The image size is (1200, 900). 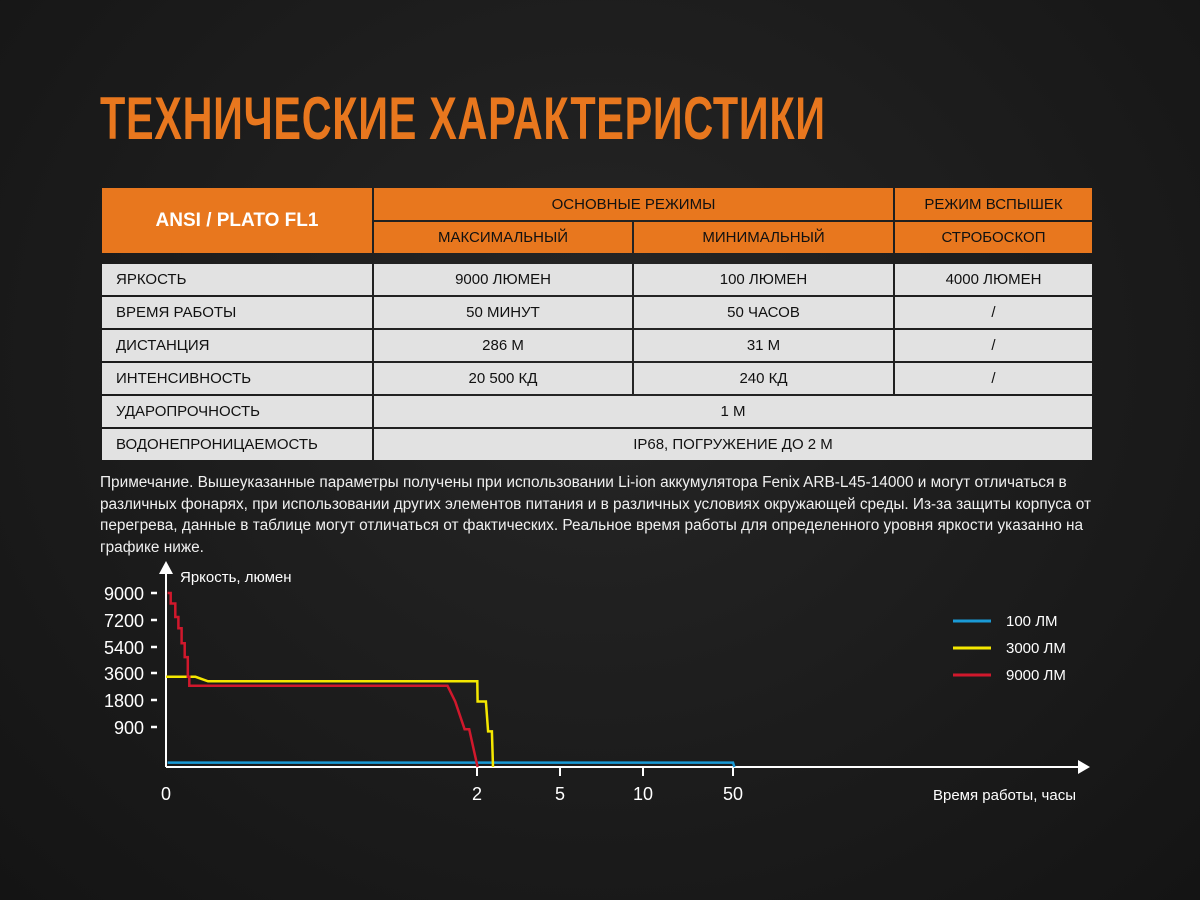 I want to click on row-label: ЯРКОСТЬ, so click(x=237, y=279).